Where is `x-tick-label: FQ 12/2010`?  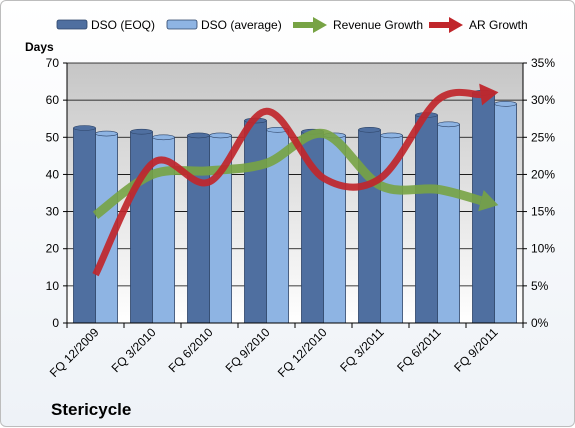
x-tick-label: FQ 12/2010 is located at coordinates (302, 352).